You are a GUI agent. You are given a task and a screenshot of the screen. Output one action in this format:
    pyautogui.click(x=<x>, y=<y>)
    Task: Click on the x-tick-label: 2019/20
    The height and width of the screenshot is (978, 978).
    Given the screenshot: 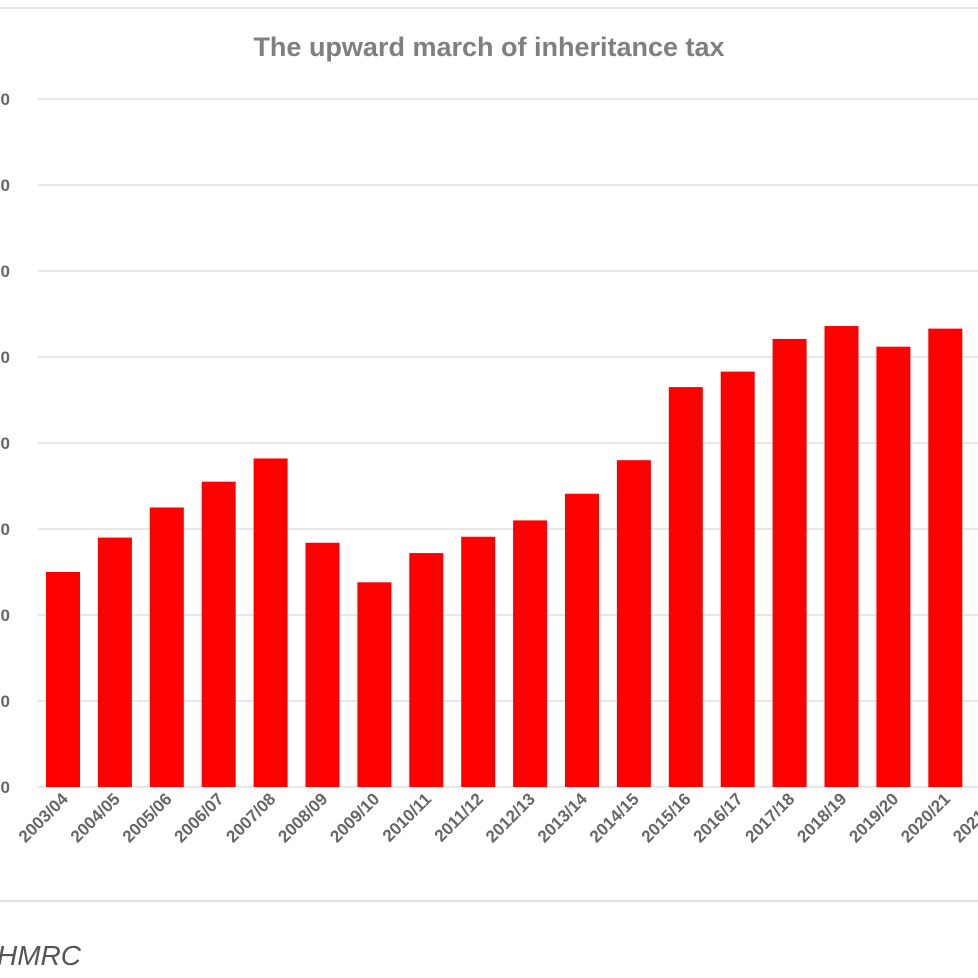 What is the action you would take?
    pyautogui.click(x=873, y=817)
    